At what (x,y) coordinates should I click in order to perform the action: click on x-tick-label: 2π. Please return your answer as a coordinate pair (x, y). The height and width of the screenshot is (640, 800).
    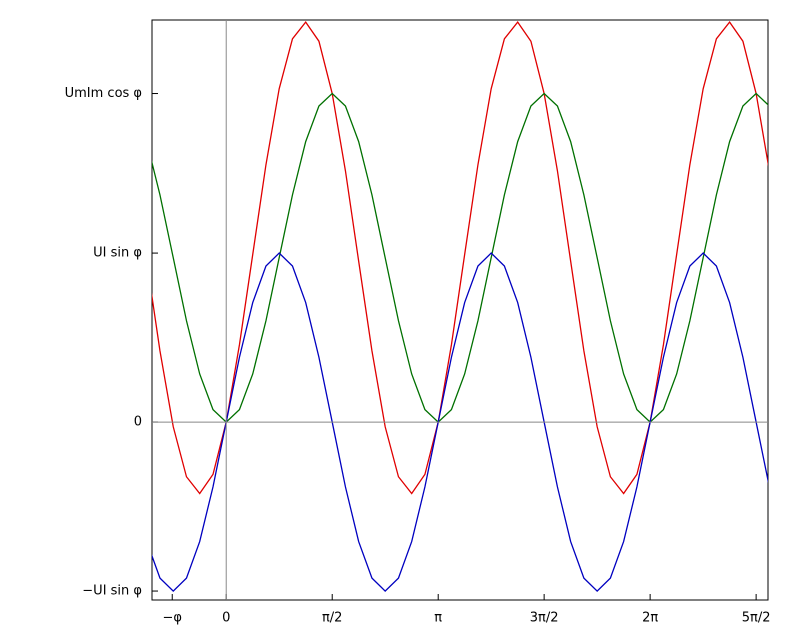
    Looking at the image, I should click on (650, 618).